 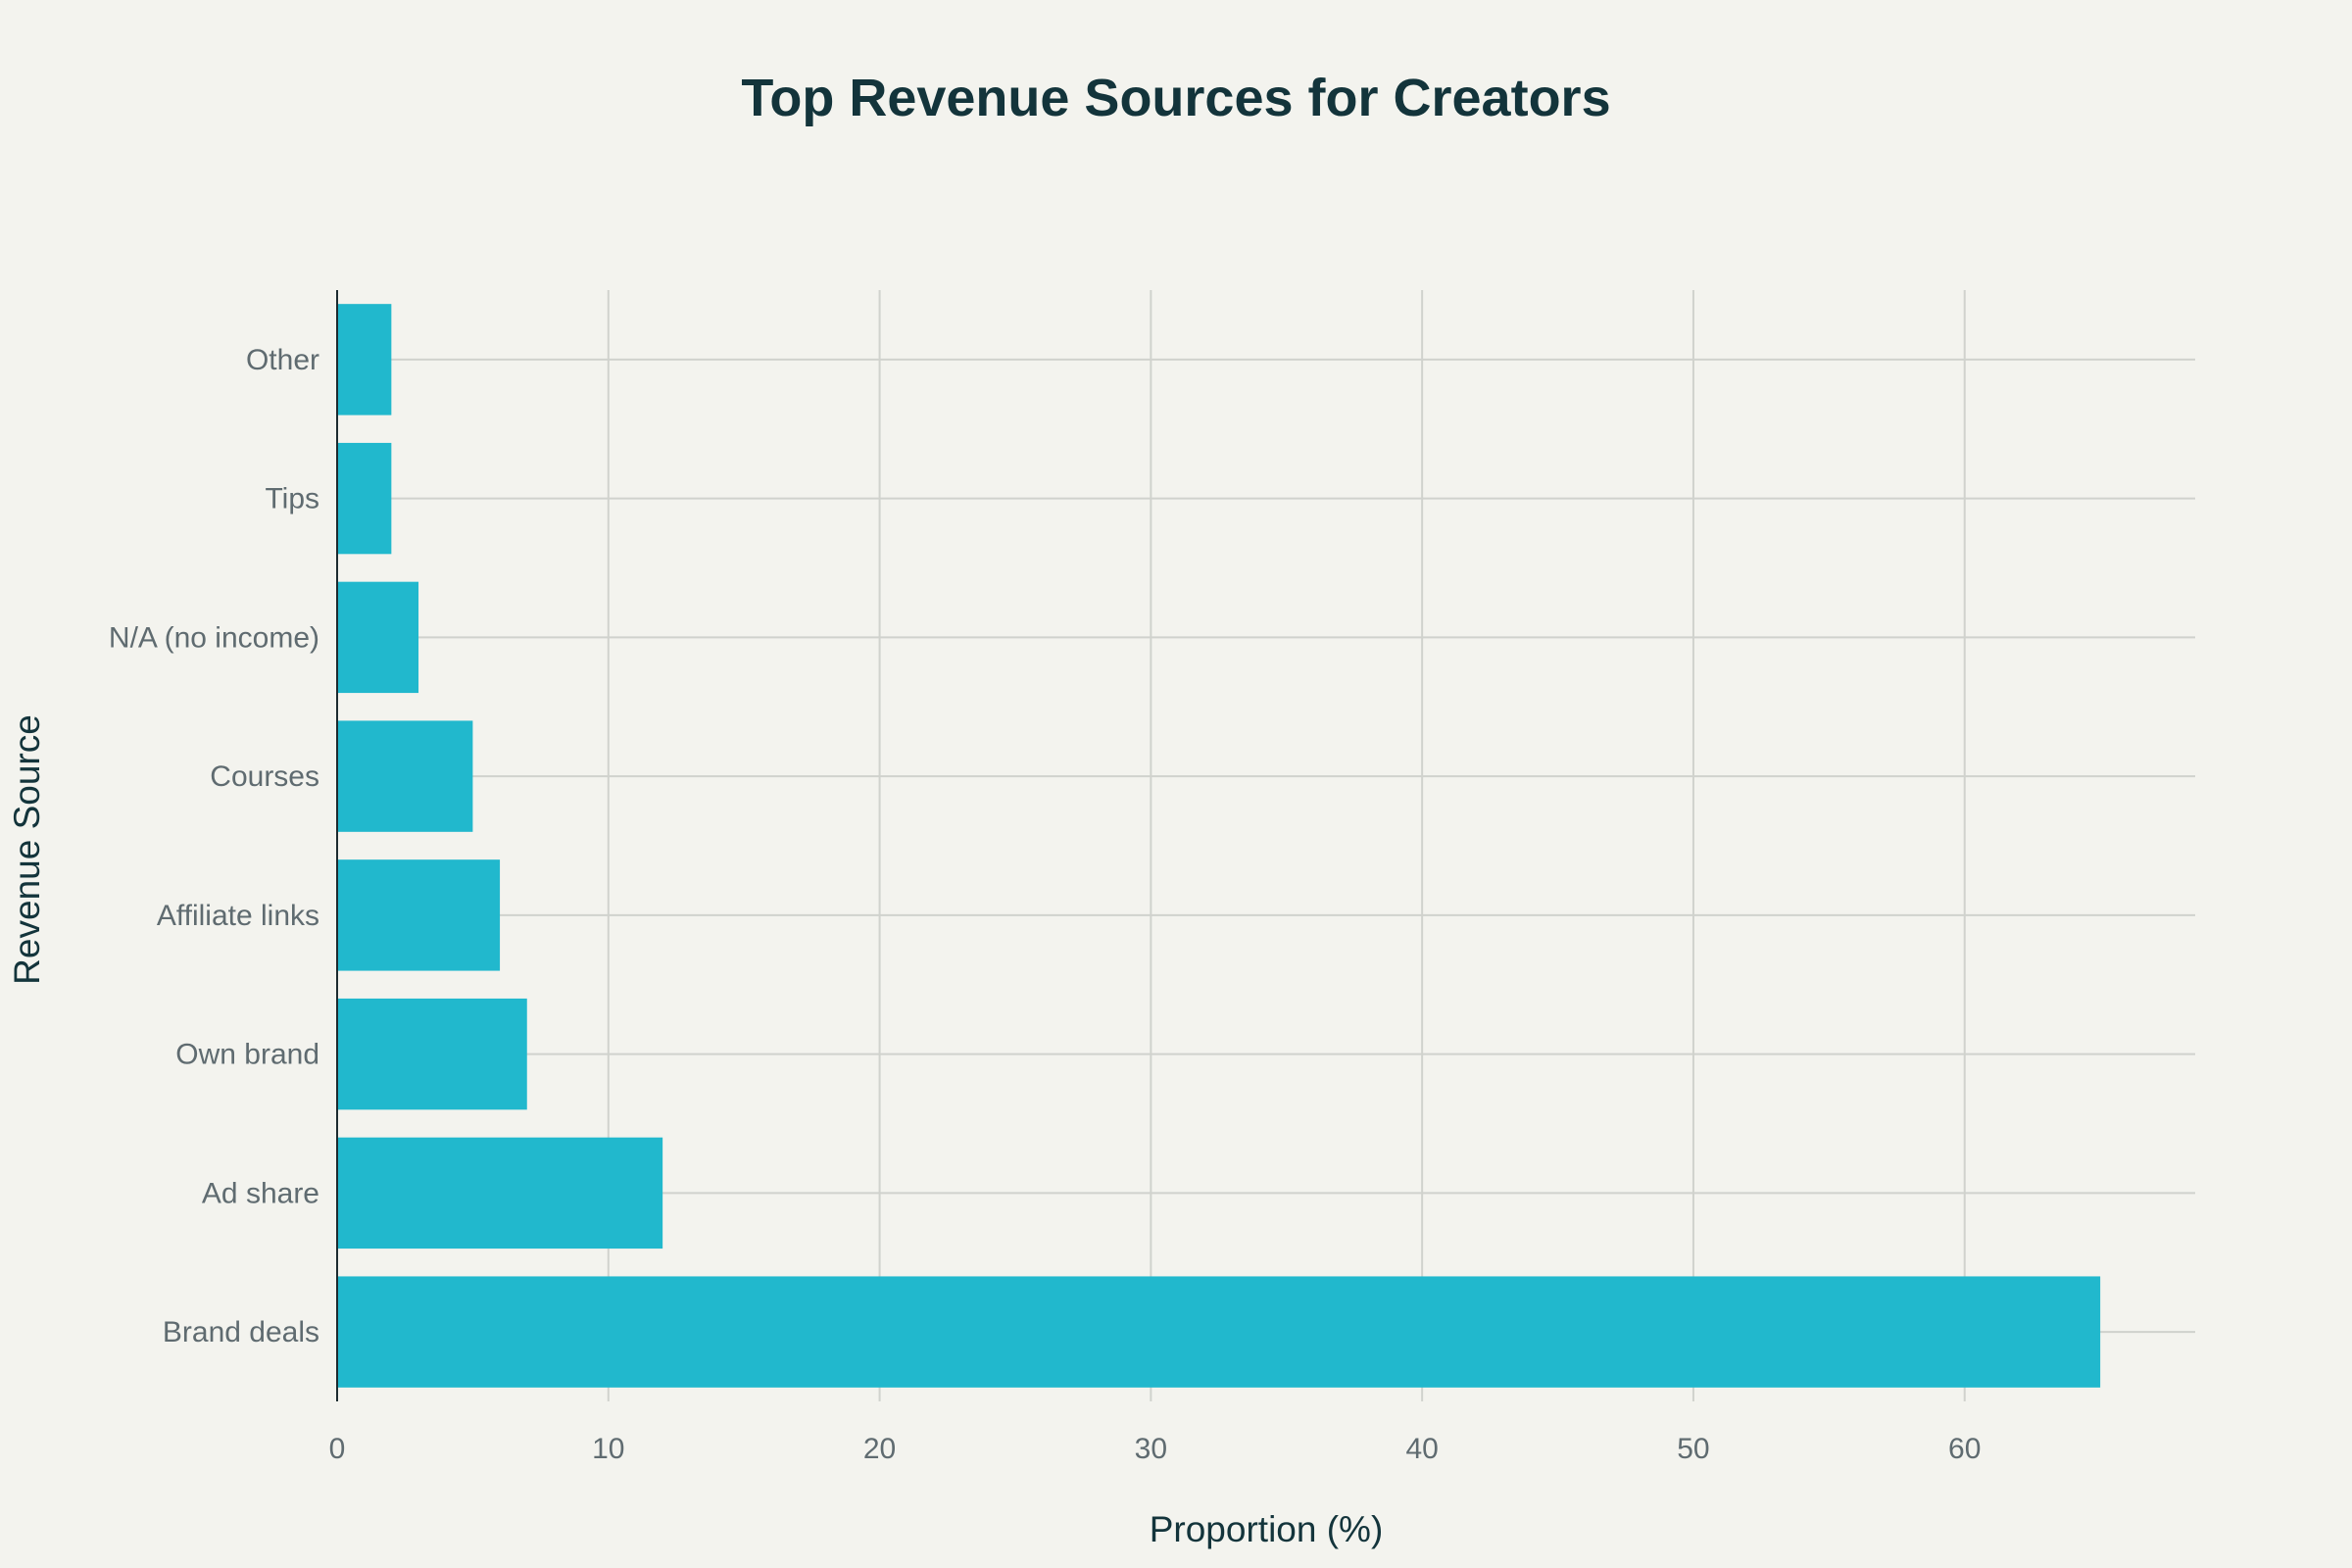 I want to click on x-tick-label: 10, so click(x=608, y=1449).